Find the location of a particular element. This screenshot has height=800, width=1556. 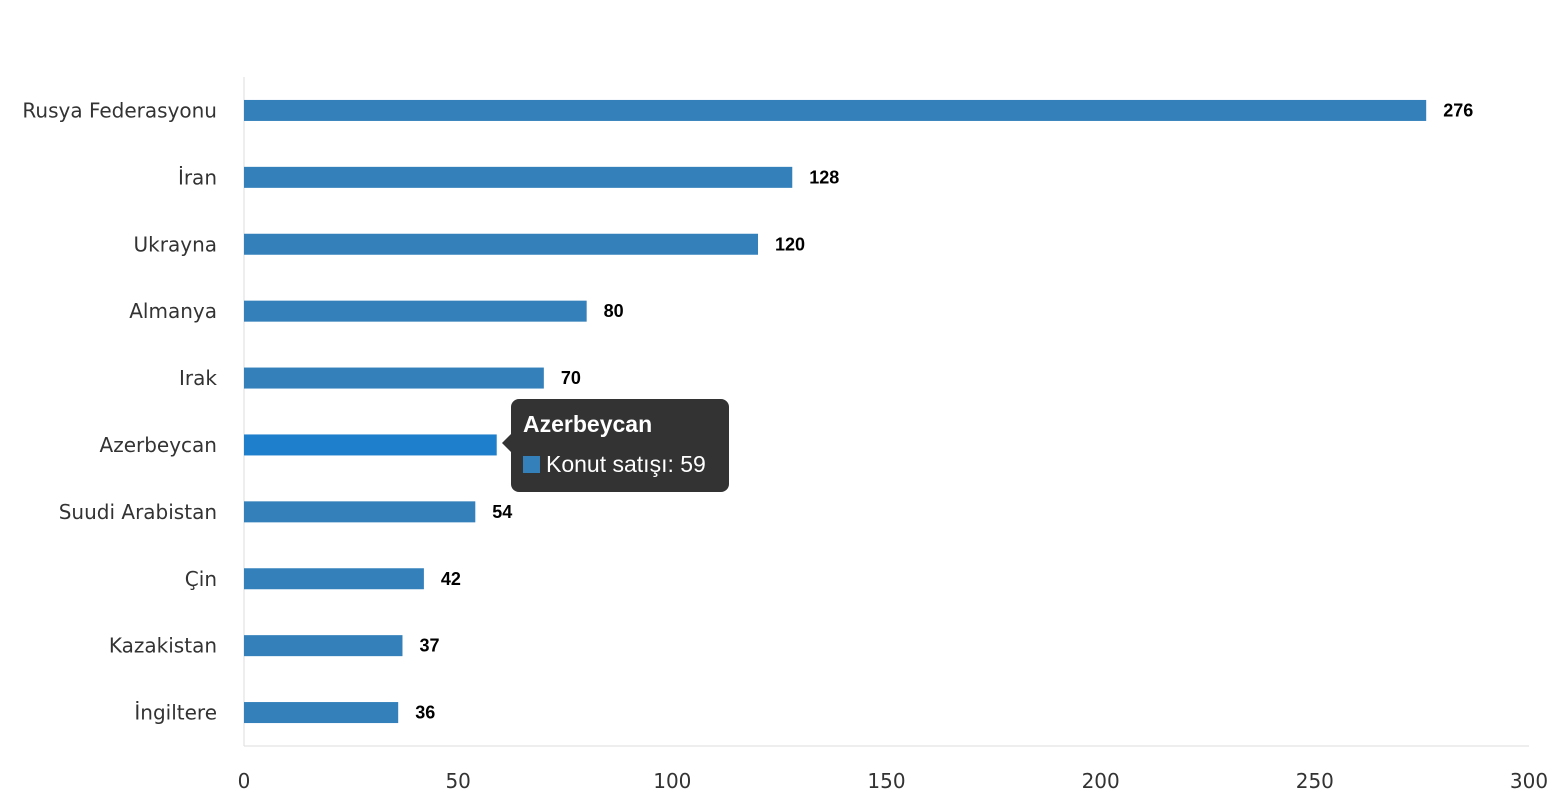

data-label: 37 is located at coordinates (429, 646).